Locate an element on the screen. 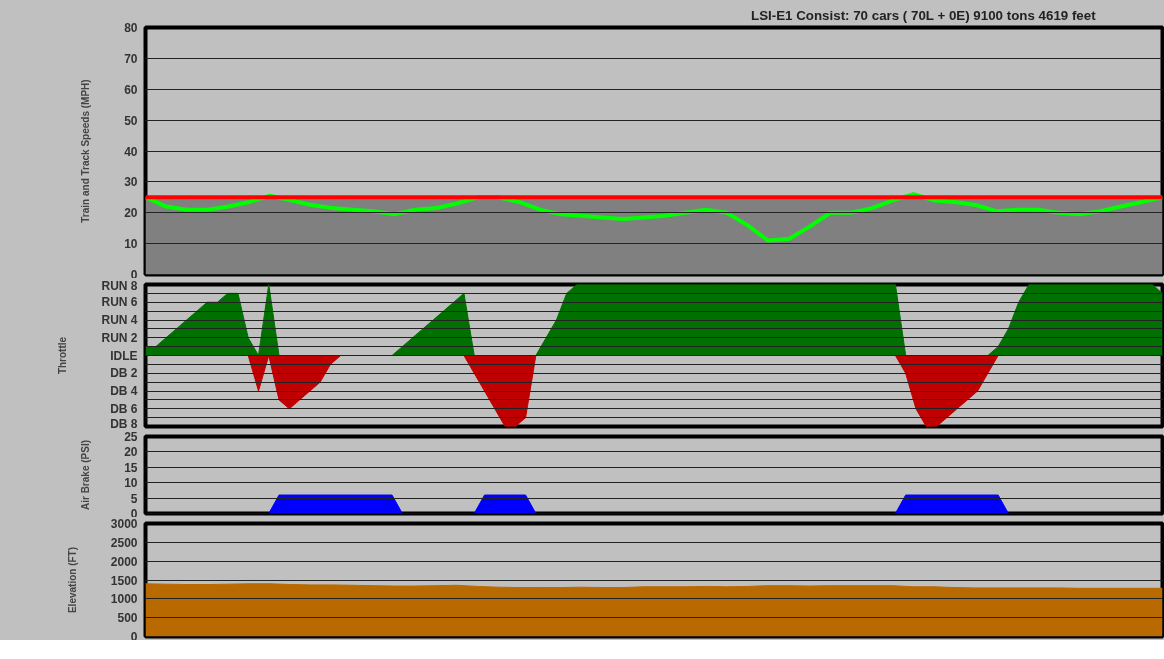 This screenshot has height=659, width=1164. y-tick-label: 50 is located at coordinates (131, 120).